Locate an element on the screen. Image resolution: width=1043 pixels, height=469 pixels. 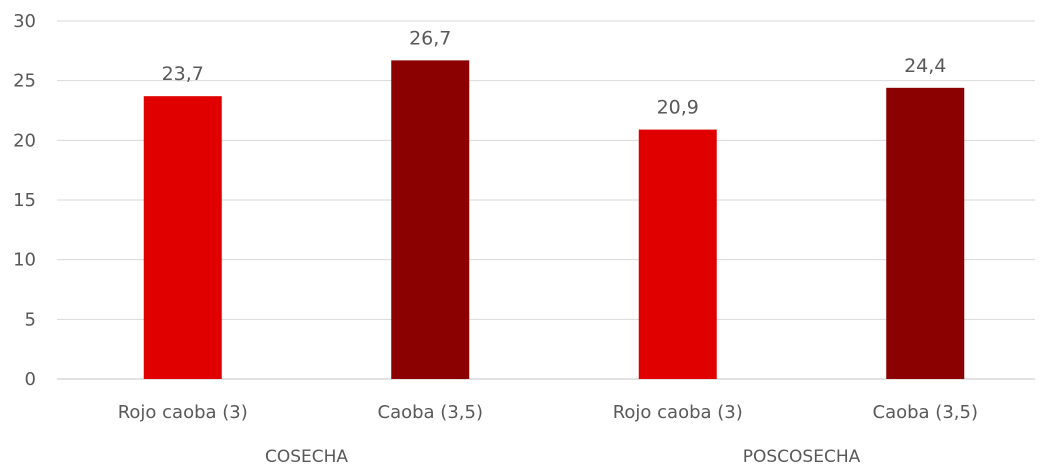
data-label: 24,4 is located at coordinates (925, 66).